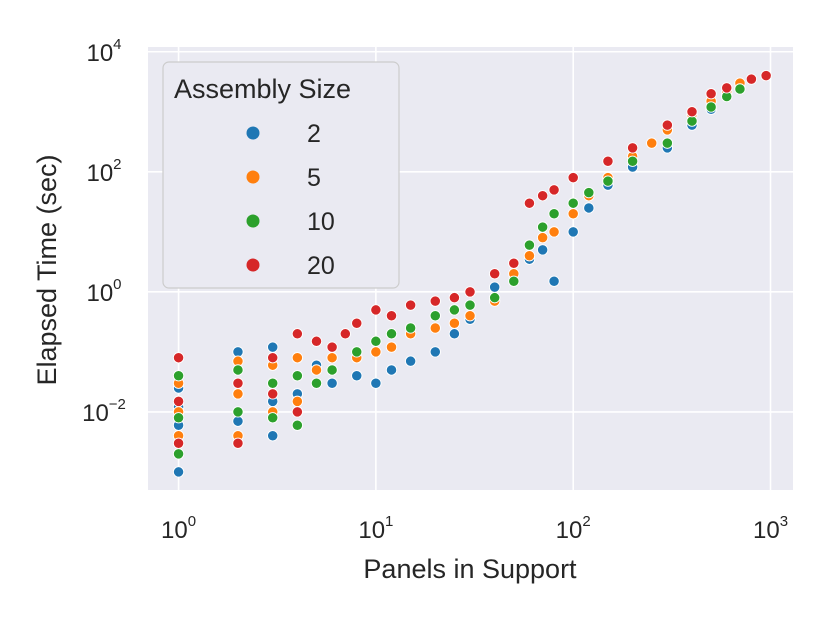 The image size is (830, 623). What do you see at coordinates (375, 528) in the screenshot?
I see `x-tick-label: 10¹` at bounding box center [375, 528].